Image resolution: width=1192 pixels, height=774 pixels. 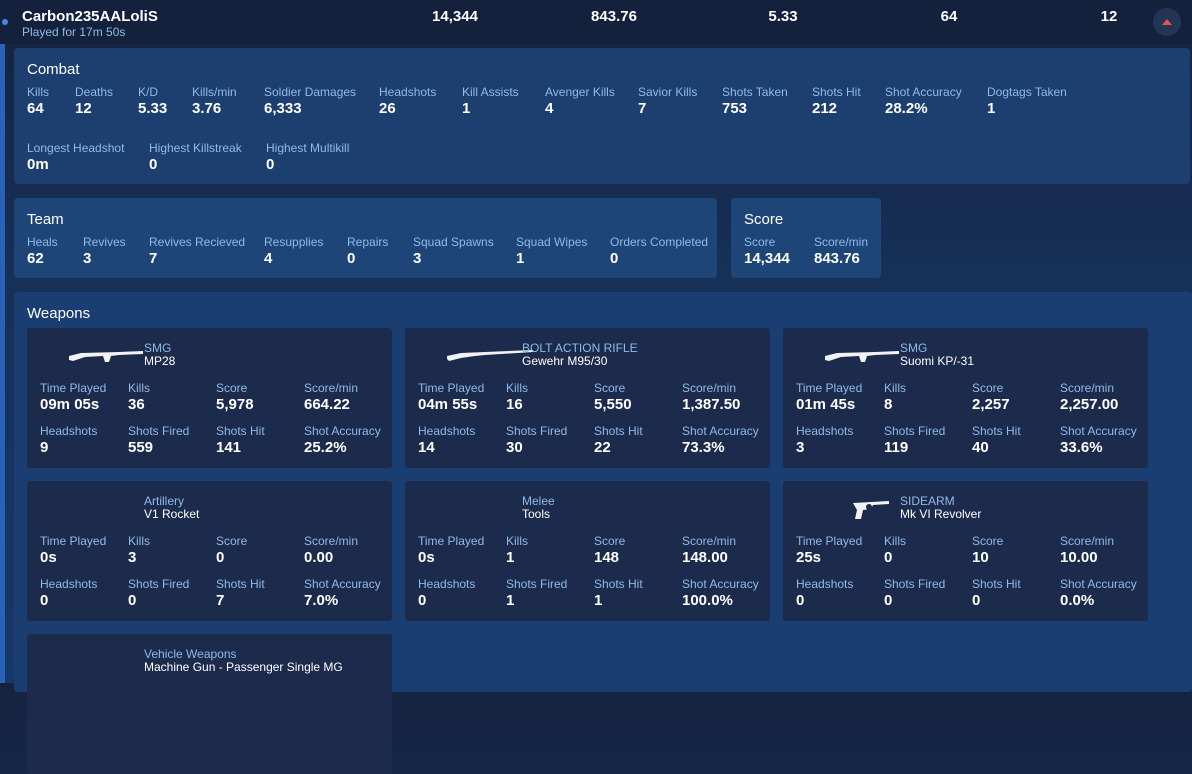 I want to click on weapon-stat-shots-fired: Shots Fired 119, so click(x=914, y=440).